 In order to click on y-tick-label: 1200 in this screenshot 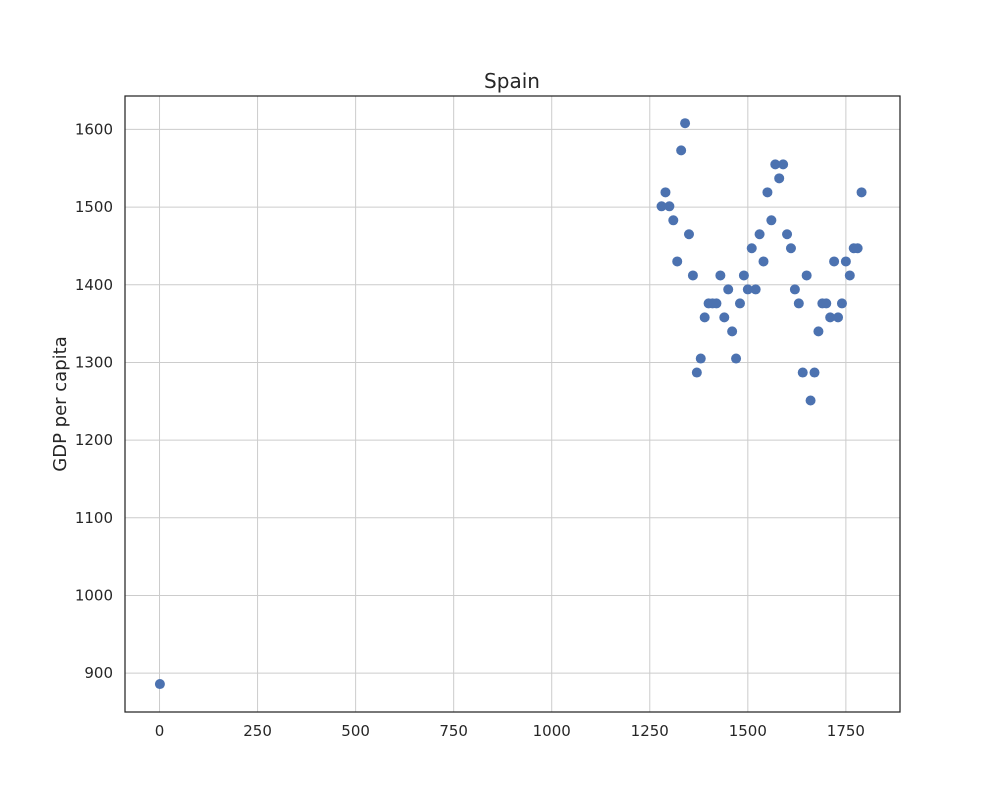, I will do `click(94, 440)`.